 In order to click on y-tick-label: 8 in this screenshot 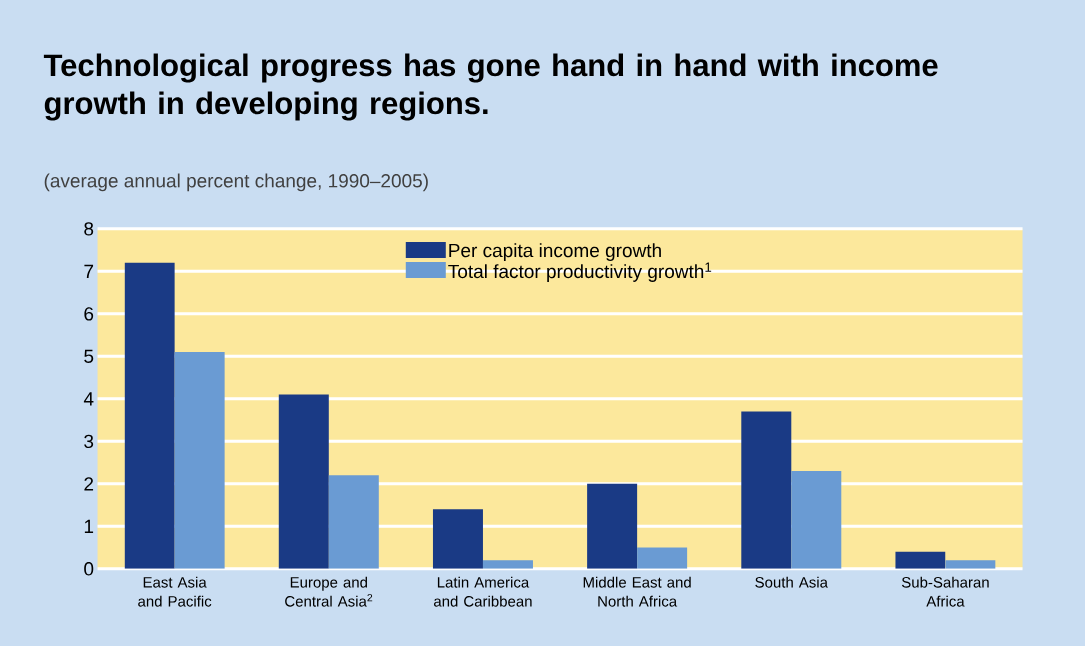, I will do `click(89, 229)`.